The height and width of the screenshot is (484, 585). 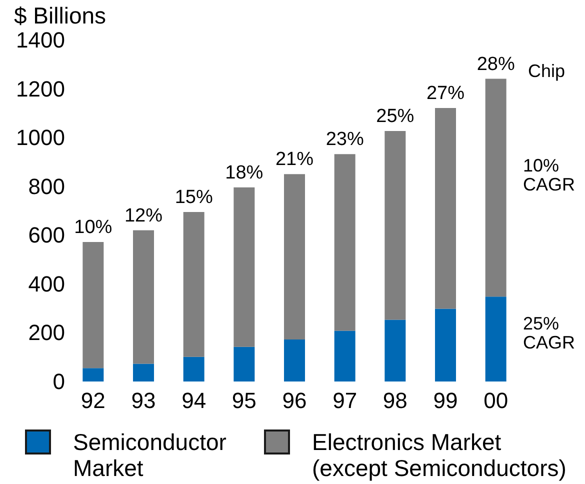 What do you see at coordinates (549, 175) in the screenshot?
I see `text: 10% CAGR` at bounding box center [549, 175].